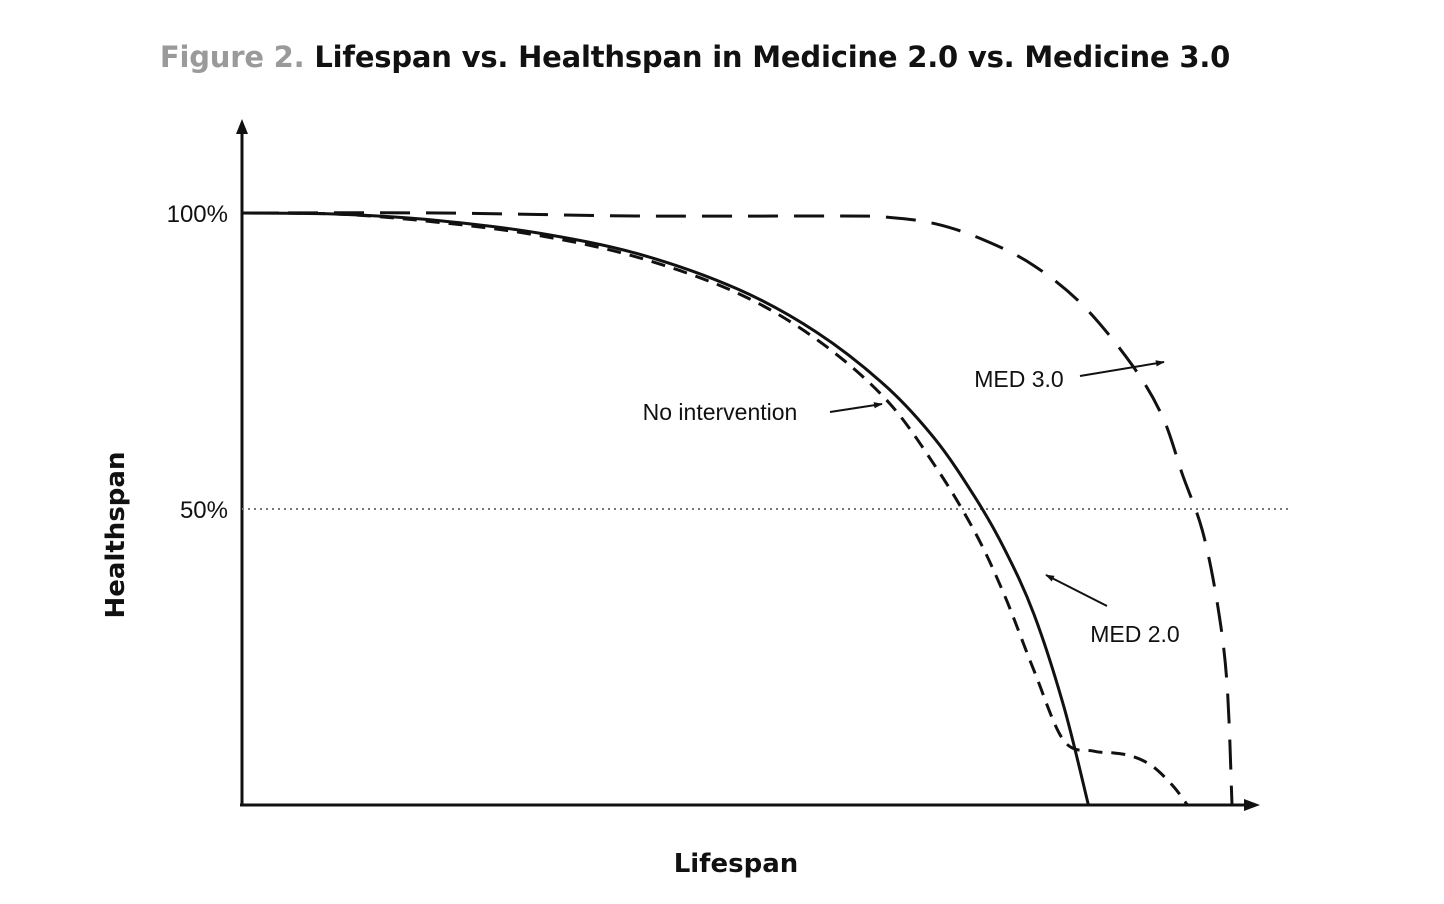 This screenshot has width=1444, height=904. I want to click on y-tick-label-1: 50%, so click(204, 510).